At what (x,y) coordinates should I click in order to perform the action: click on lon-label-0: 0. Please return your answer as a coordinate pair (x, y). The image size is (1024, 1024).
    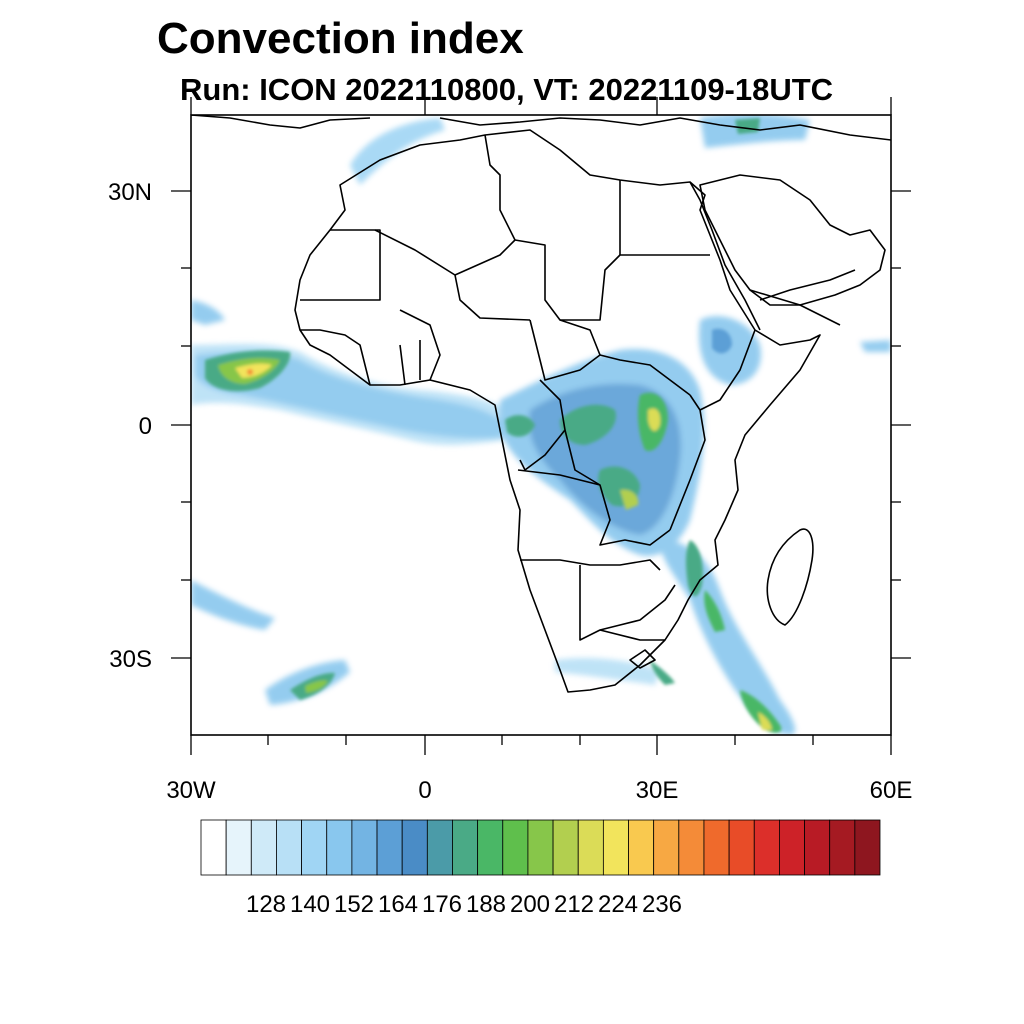
    Looking at the image, I should click on (424, 790).